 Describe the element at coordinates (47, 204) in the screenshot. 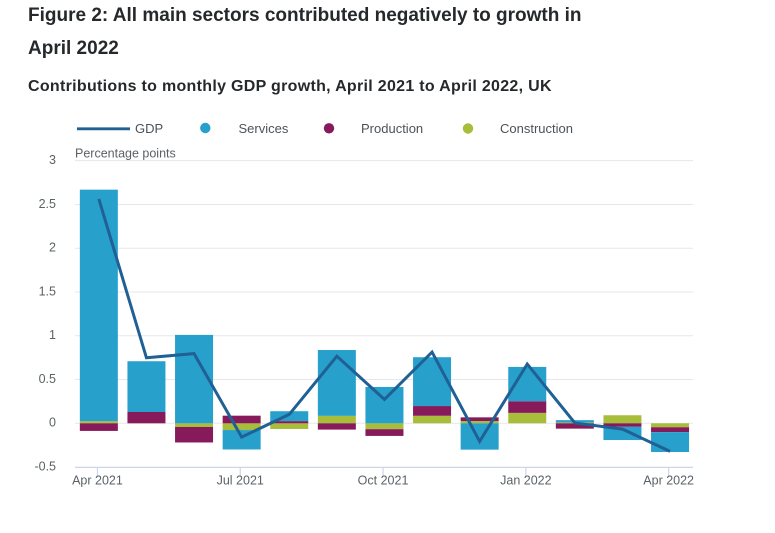

I see `svg-text: 2.5` at that location.